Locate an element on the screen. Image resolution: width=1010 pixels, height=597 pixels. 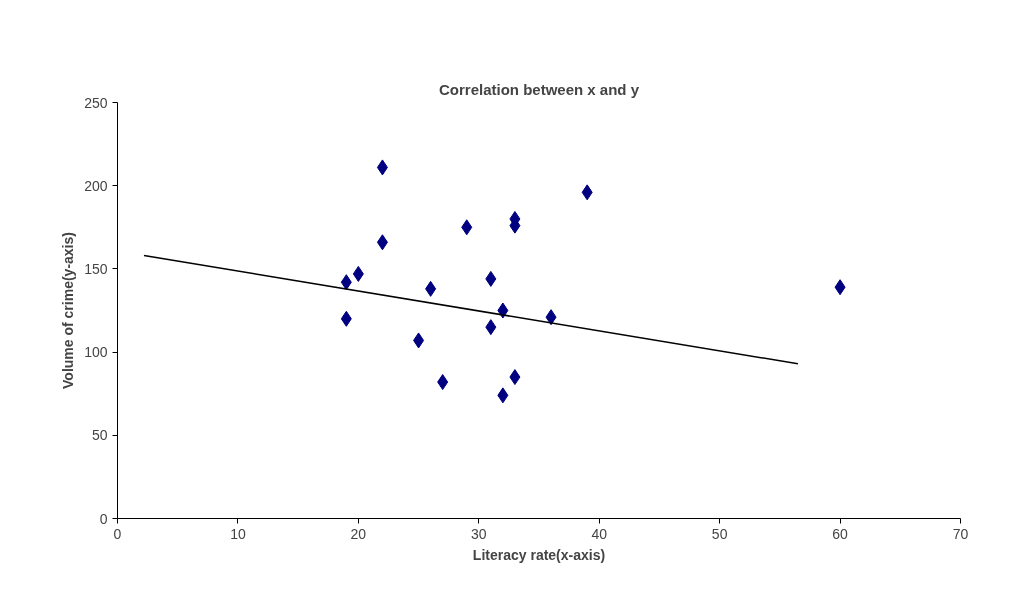
x-tick-label: 0 is located at coordinates (117, 533).